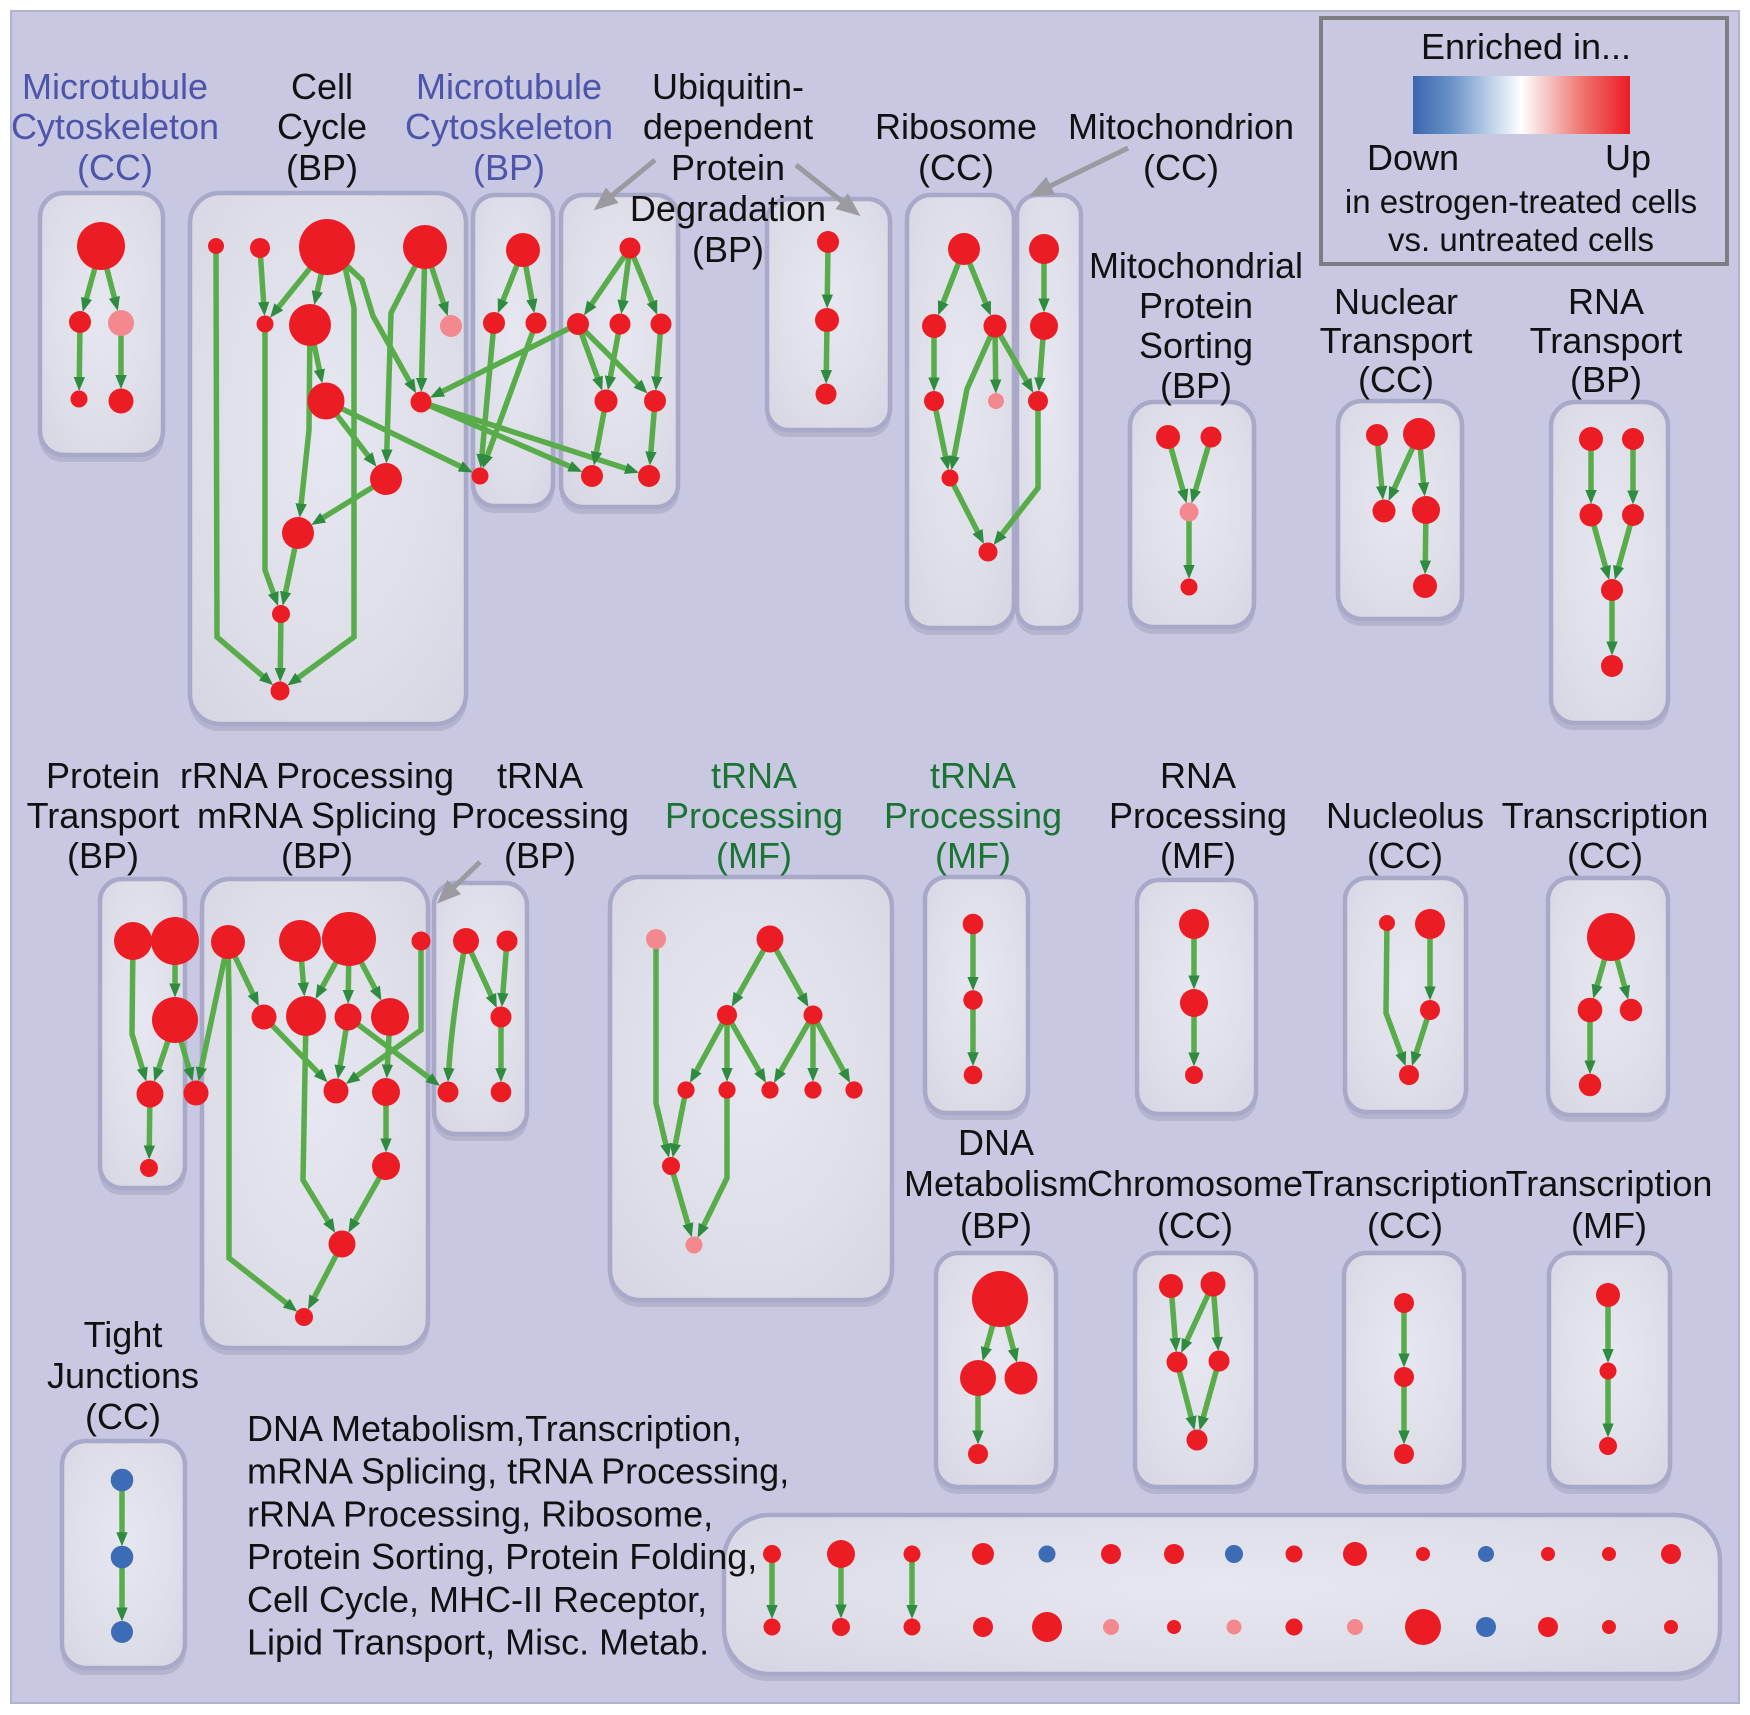  What do you see at coordinates (1413, 157) in the screenshot?
I see `svg-text: Down` at bounding box center [1413, 157].